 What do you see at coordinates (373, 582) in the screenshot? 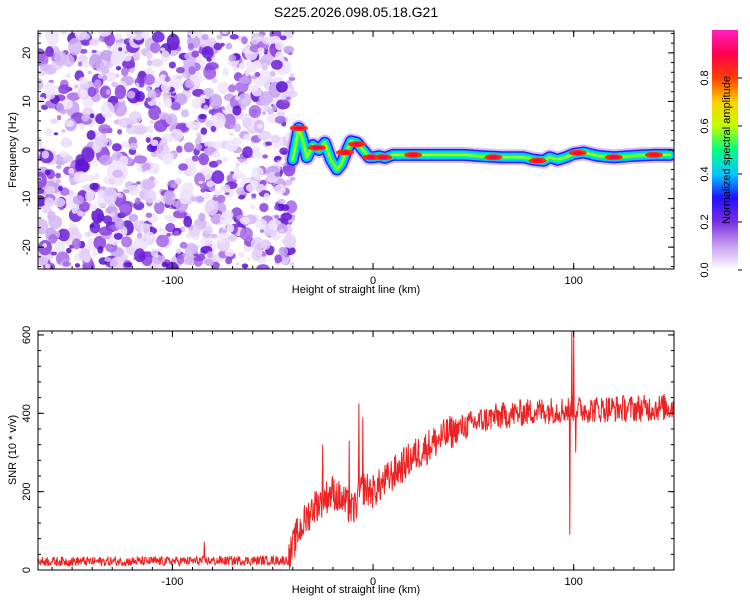
I see `snr-x-tick-label: 0` at bounding box center [373, 582].